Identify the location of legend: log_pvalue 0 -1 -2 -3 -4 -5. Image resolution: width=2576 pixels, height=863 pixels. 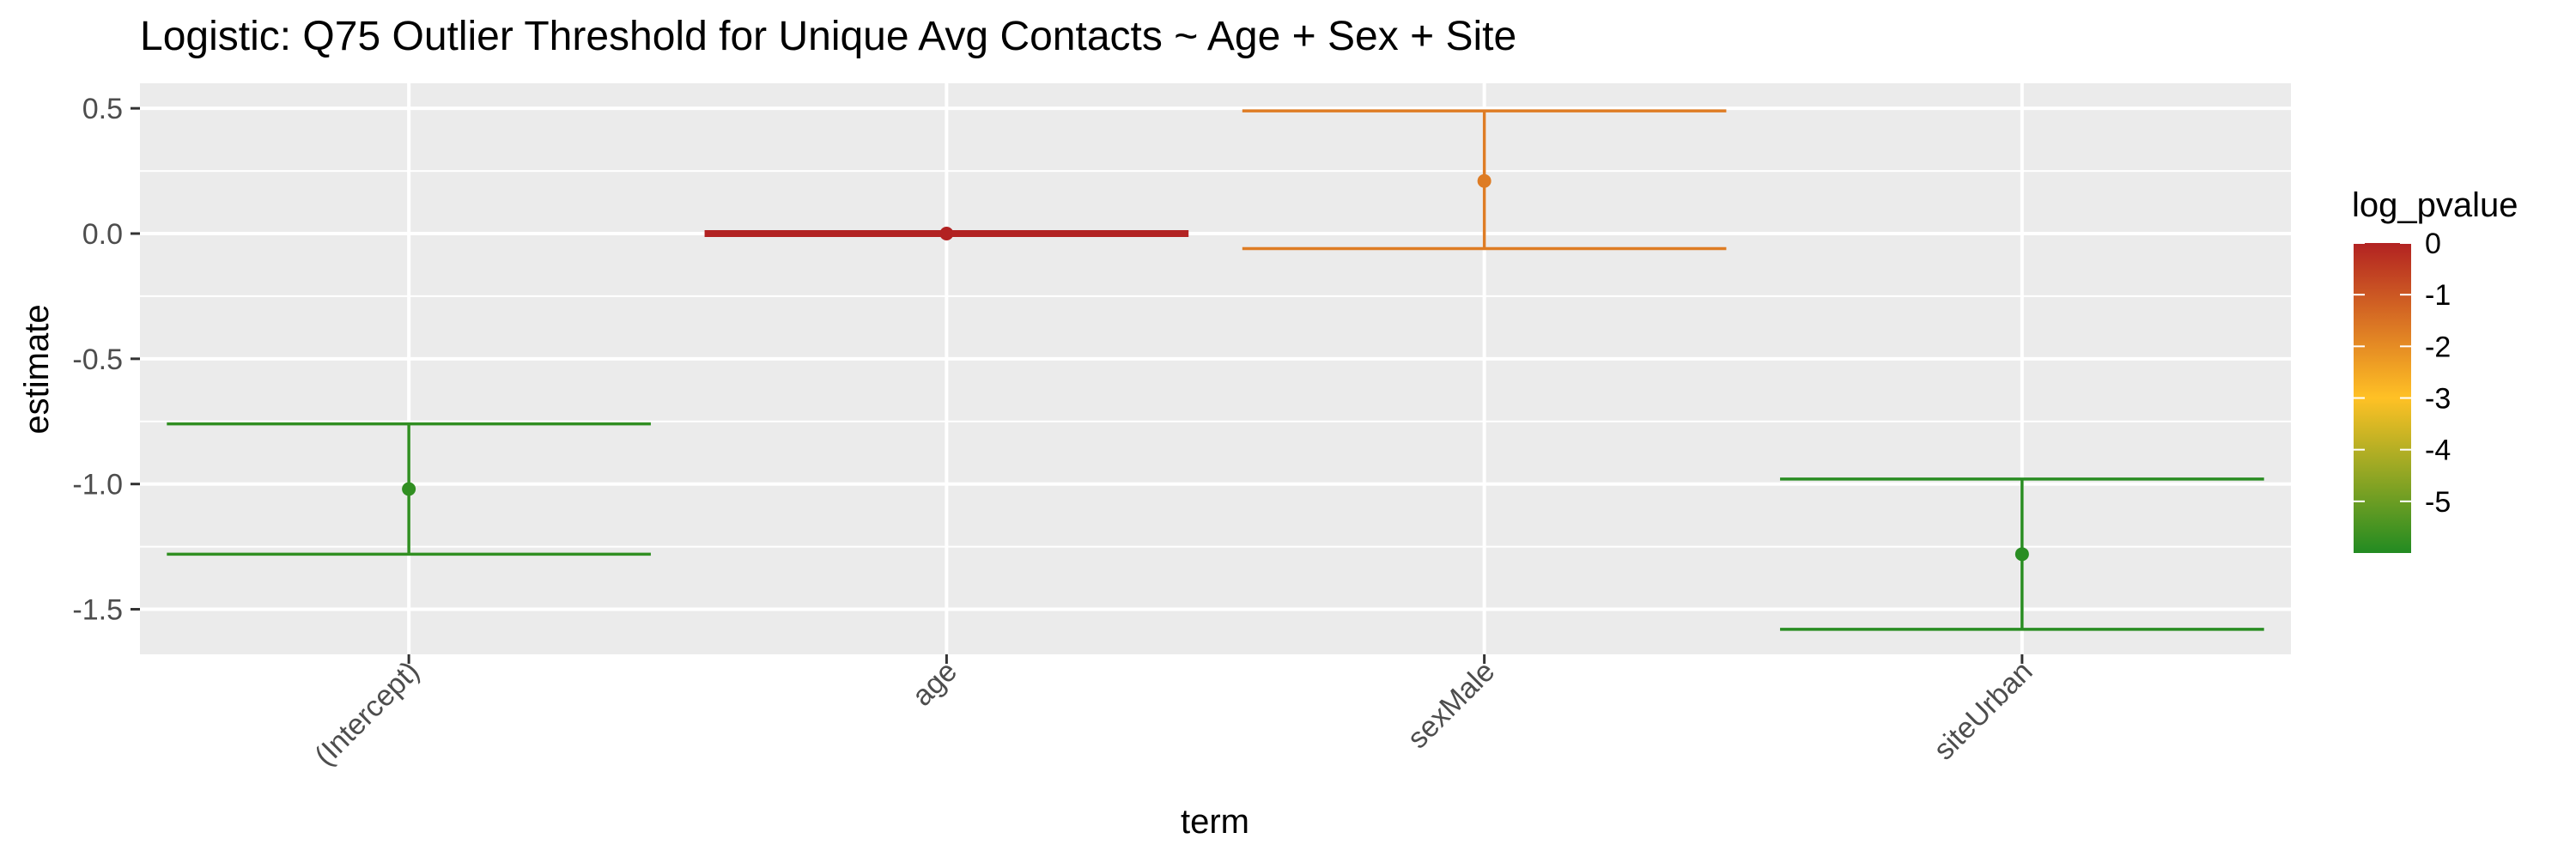
(2435, 369).